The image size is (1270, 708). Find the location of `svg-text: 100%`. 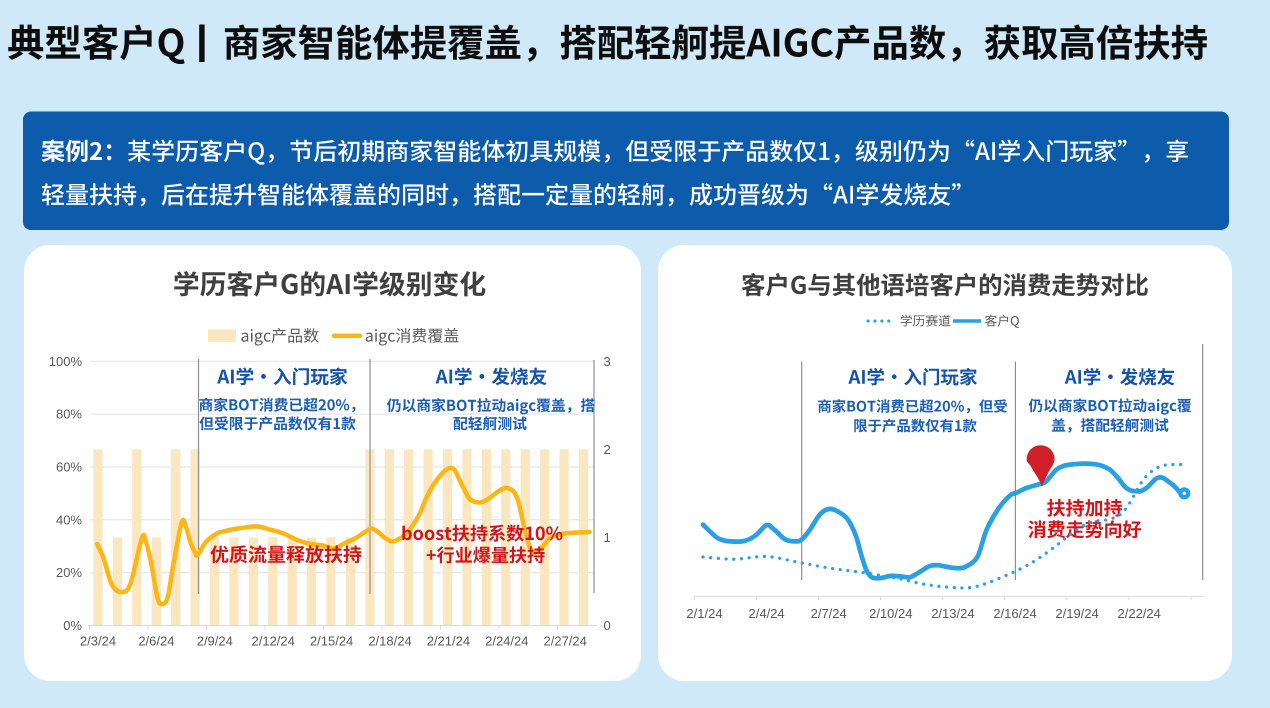

svg-text: 100% is located at coordinates (66, 361).